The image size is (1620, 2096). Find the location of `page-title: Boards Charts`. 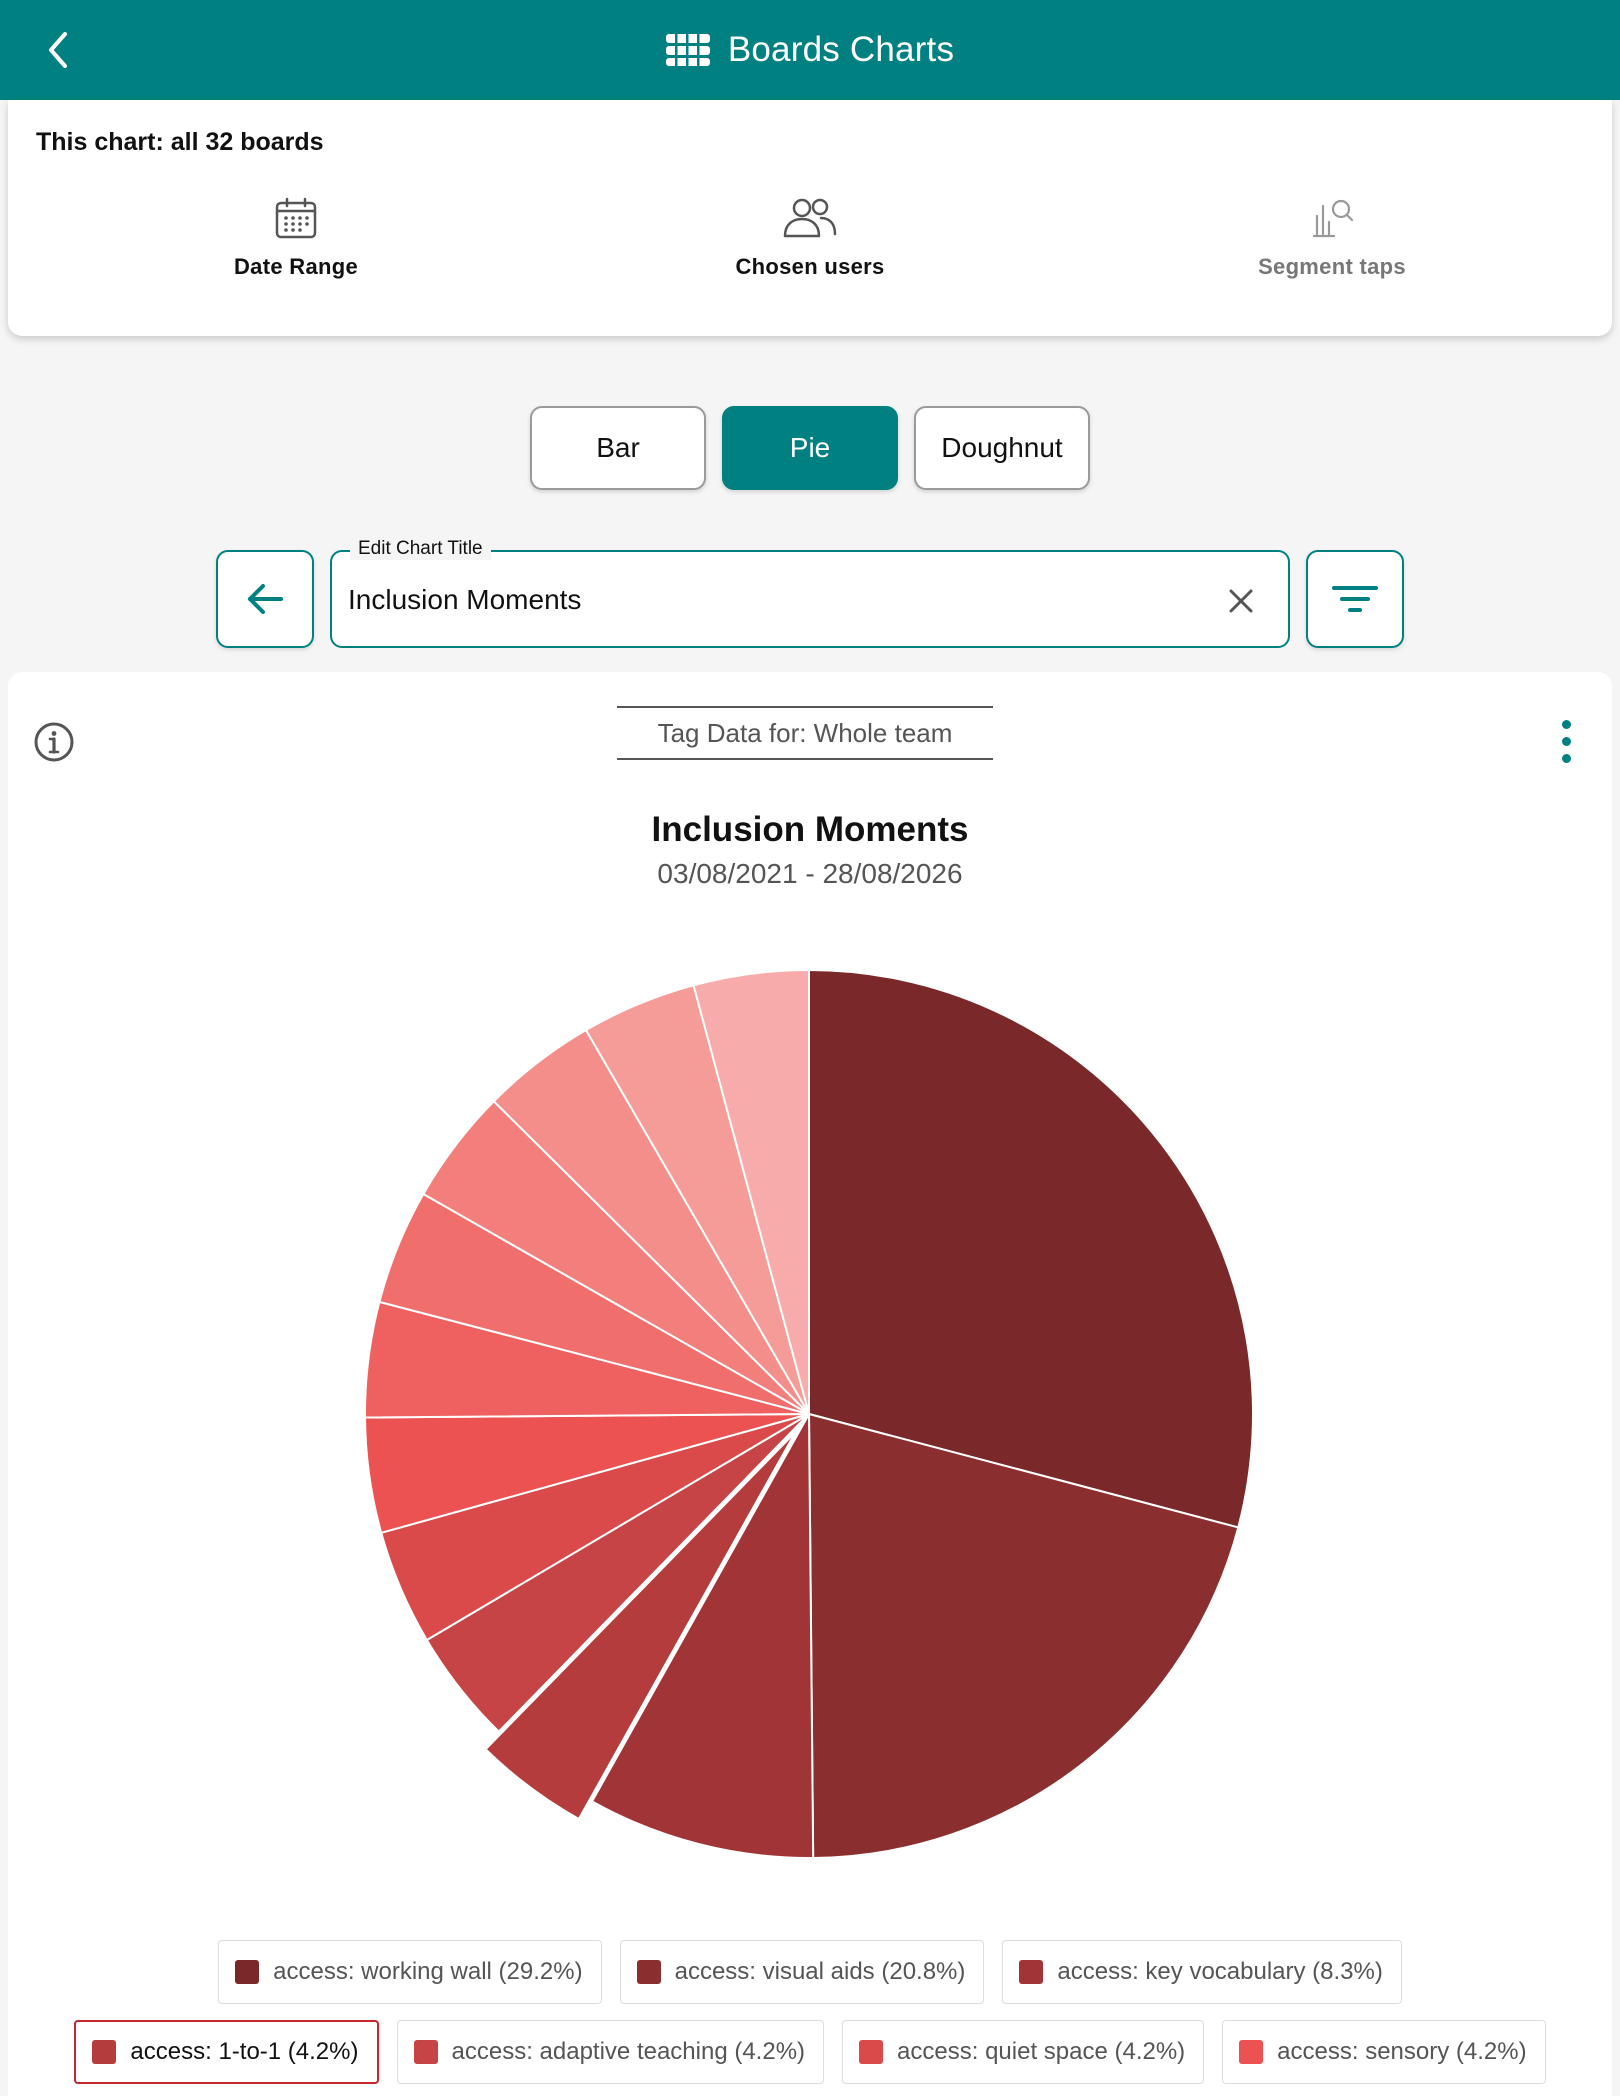

page-title: Boards Charts is located at coordinates (841, 49).